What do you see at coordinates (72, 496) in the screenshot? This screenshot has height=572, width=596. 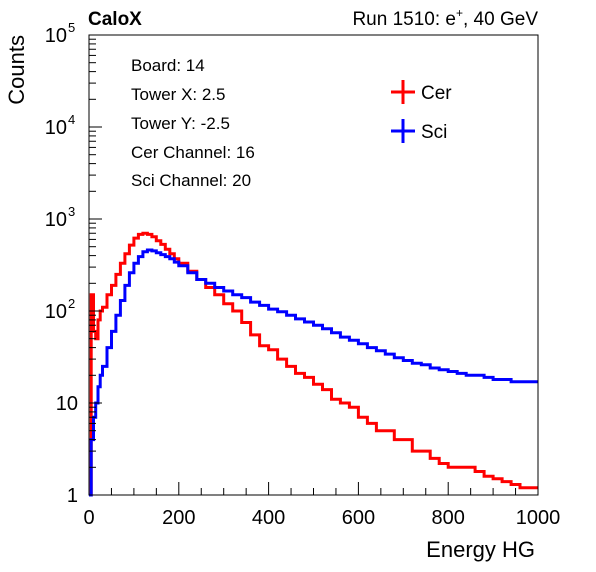 I see `y-tick-label: 1` at bounding box center [72, 496].